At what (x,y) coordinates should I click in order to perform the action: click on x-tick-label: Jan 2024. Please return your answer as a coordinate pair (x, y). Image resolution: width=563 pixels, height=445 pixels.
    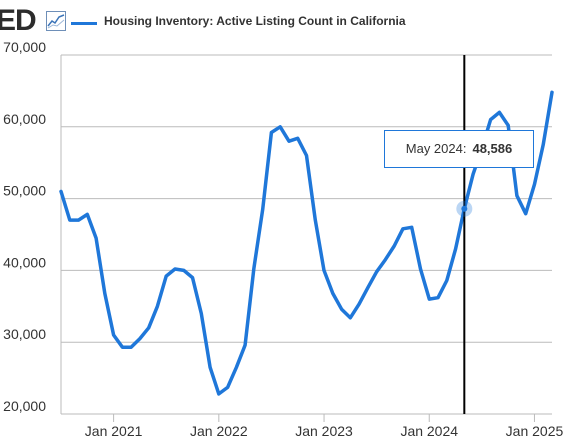
    Looking at the image, I should click on (429, 431).